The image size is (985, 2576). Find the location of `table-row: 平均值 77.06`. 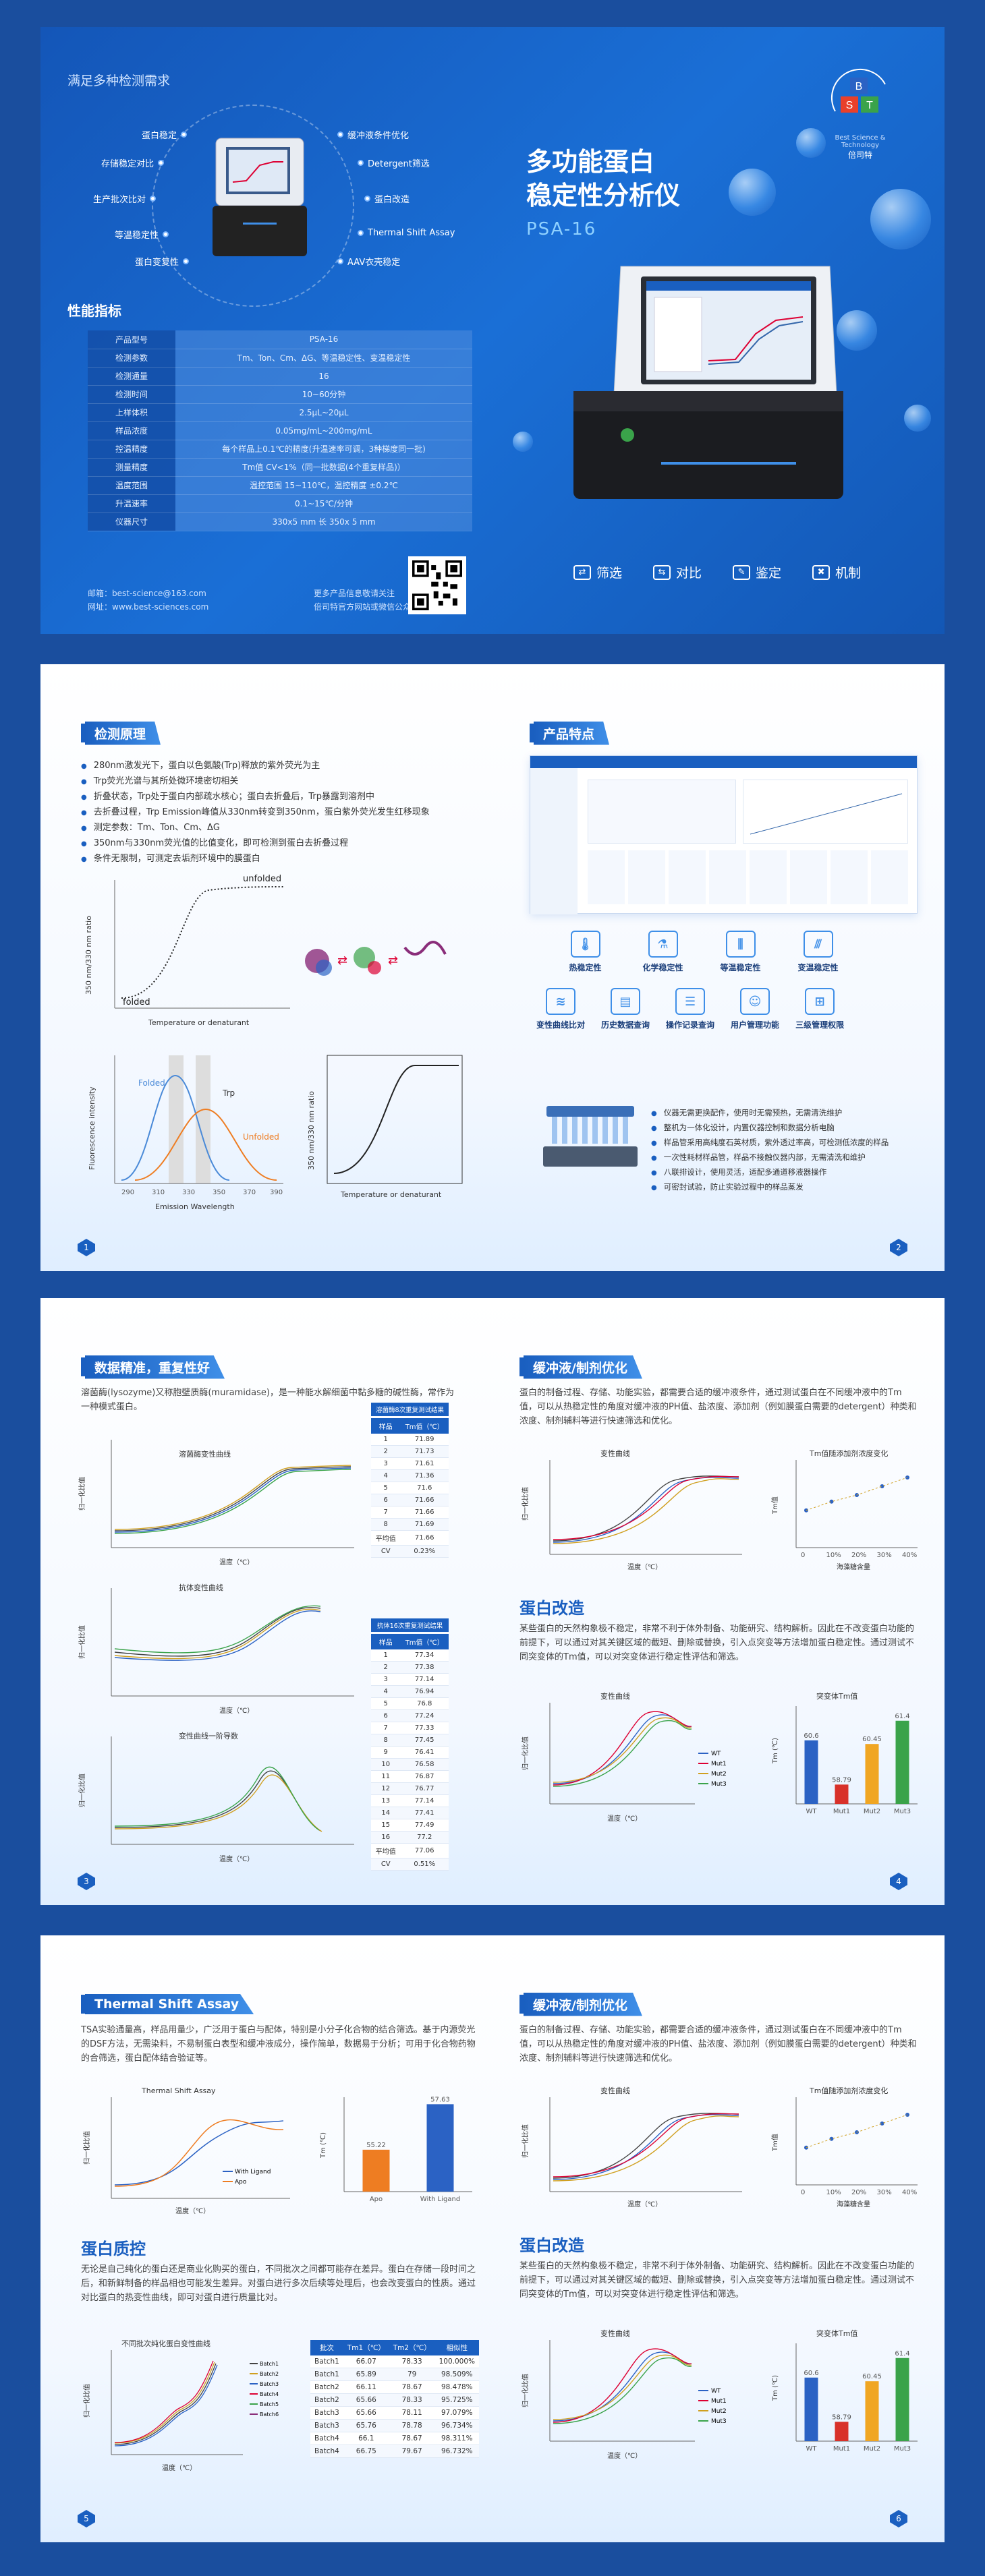

table-row: 平均值 77.06 is located at coordinates (410, 1851).